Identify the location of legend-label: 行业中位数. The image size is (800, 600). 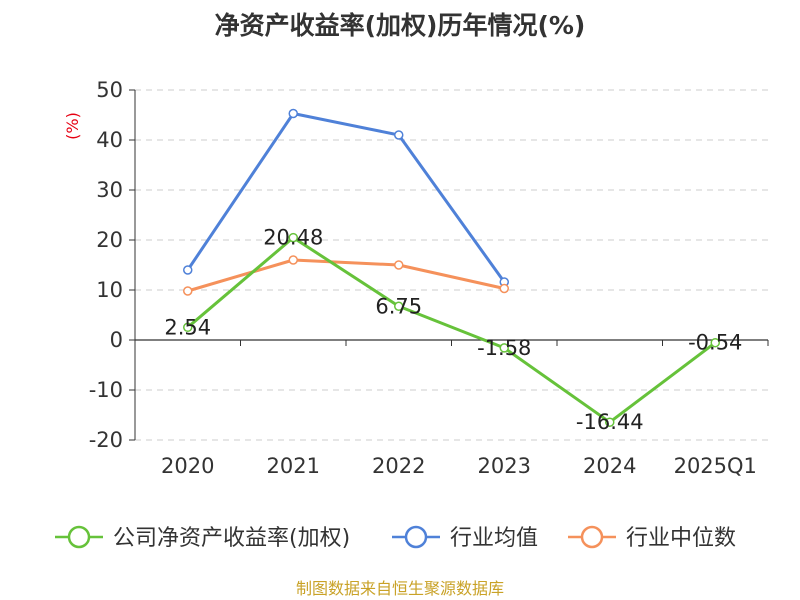
(681, 538).